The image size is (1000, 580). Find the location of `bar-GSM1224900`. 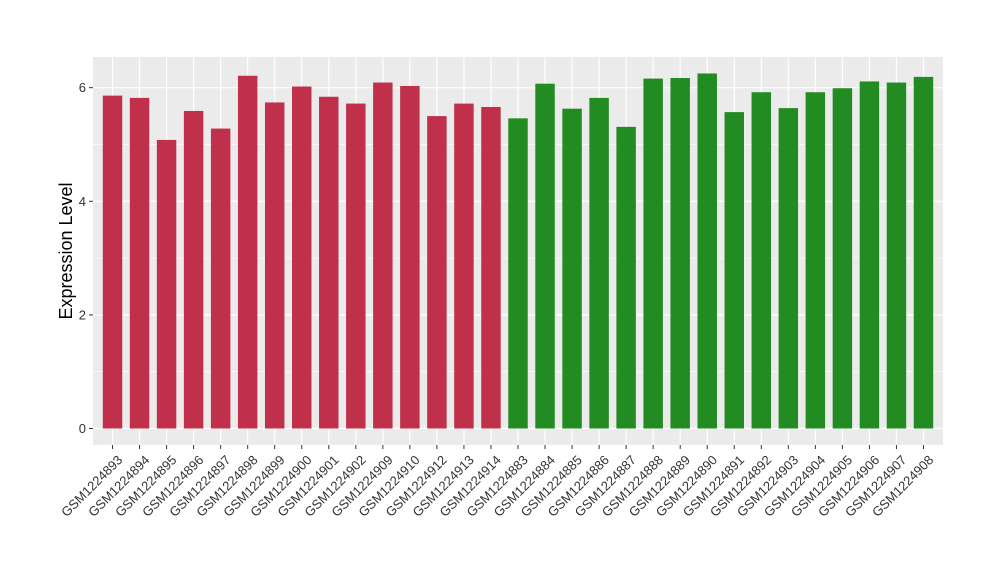

bar-GSM1224900 is located at coordinates (302, 257).